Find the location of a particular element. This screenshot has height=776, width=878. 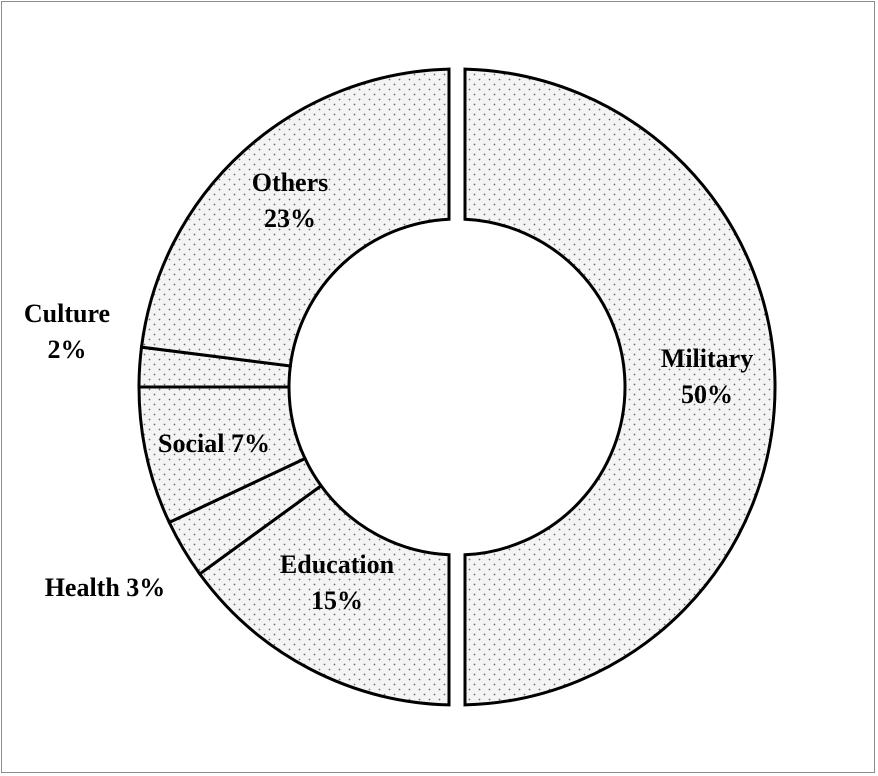

slice-label-others: Others 23% is located at coordinates (290, 200).